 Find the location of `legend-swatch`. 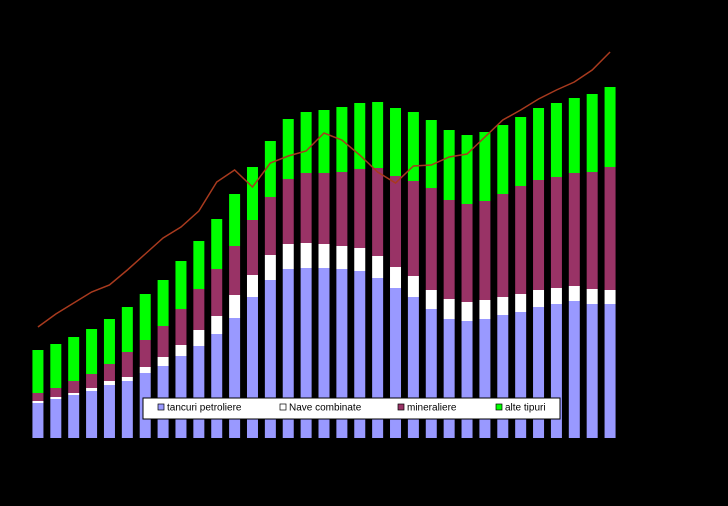

legend-swatch is located at coordinates (401, 407).